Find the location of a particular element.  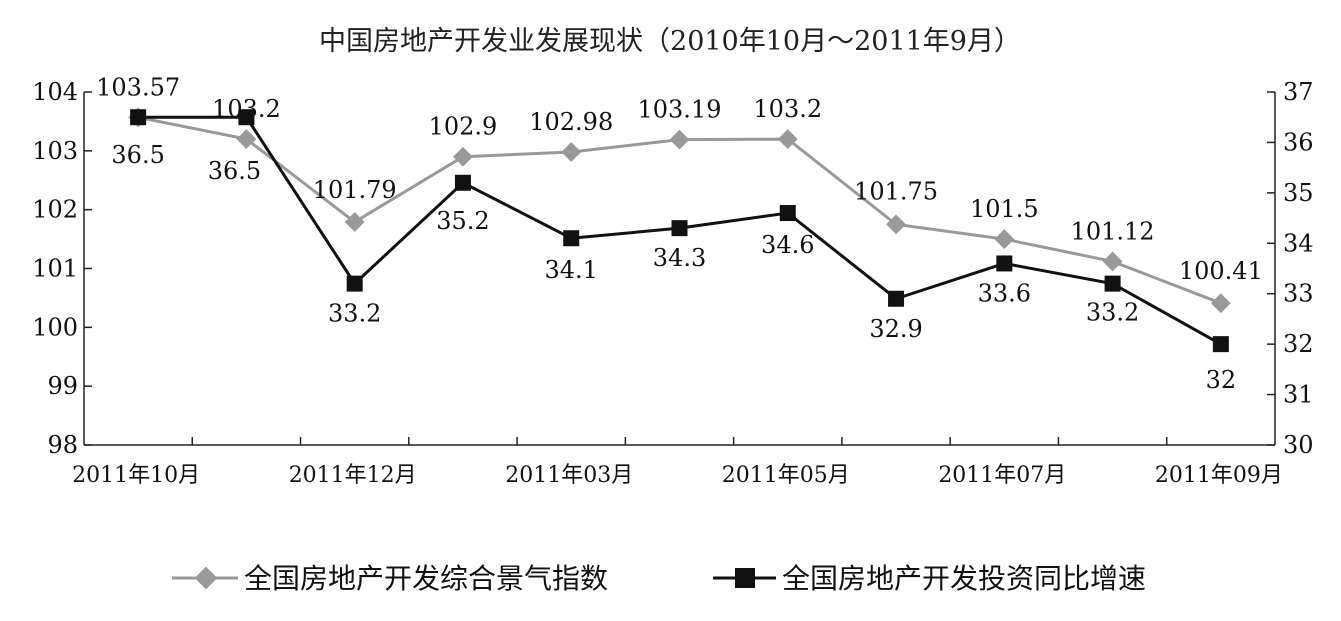

right-tick-label: 34 is located at coordinates (1298, 243).